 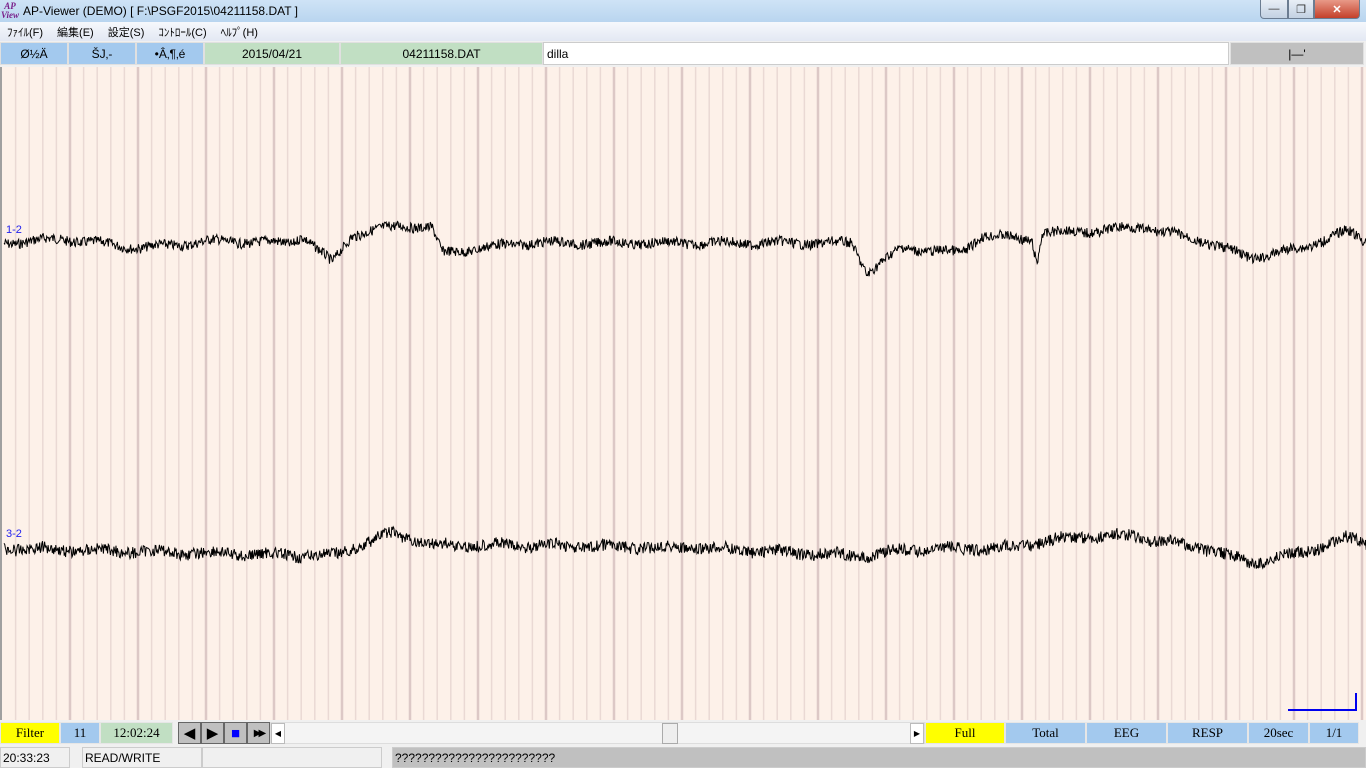 I want to click on app-logo: AP View, so click(x=10, y=10).